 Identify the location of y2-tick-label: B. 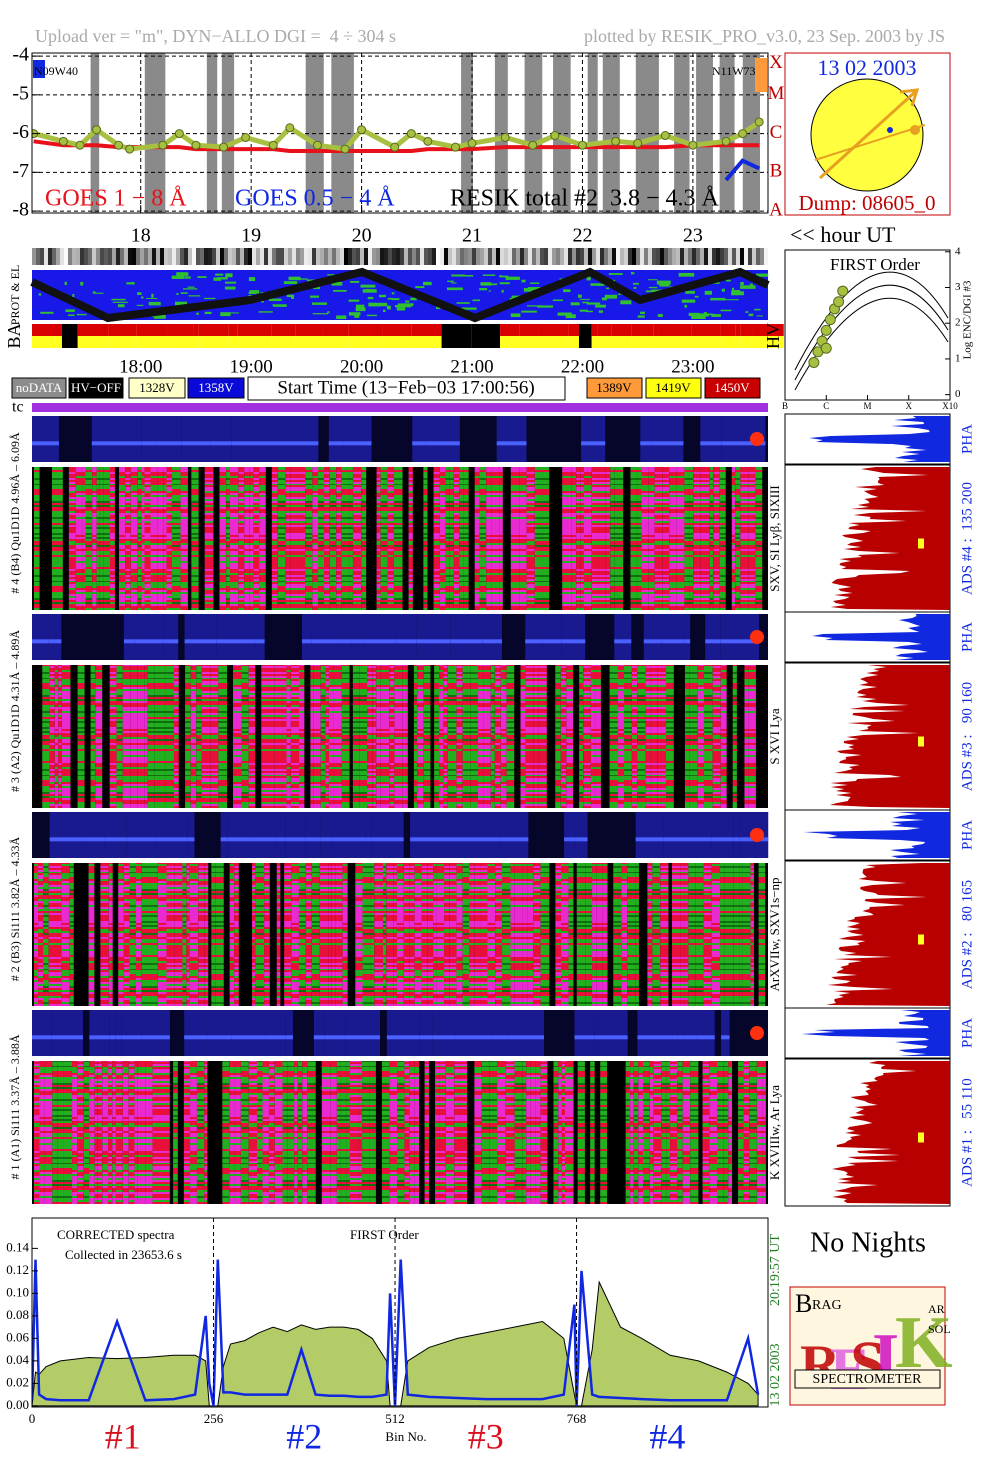
(776, 171).